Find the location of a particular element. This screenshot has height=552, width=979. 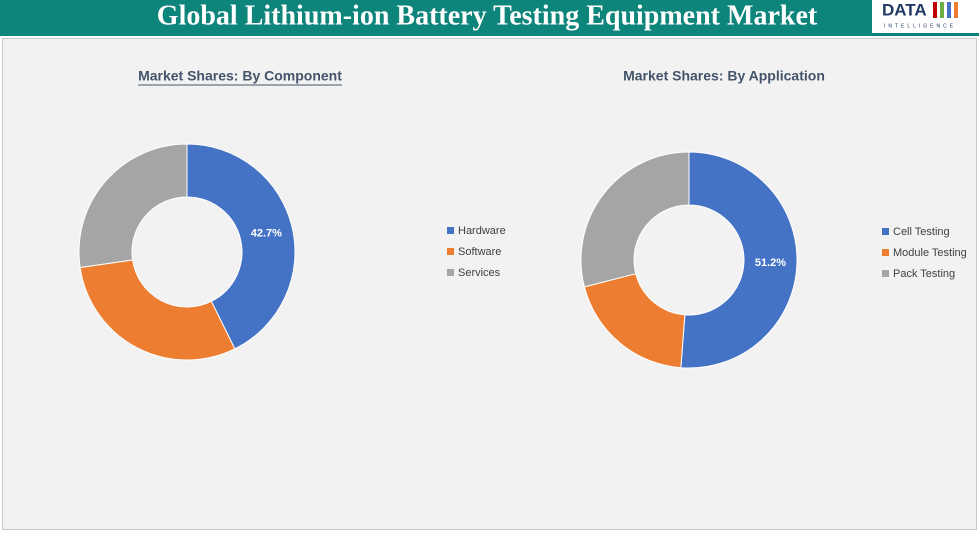

chart-title: Market Shares: By Application is located at coordinates (724, 76).